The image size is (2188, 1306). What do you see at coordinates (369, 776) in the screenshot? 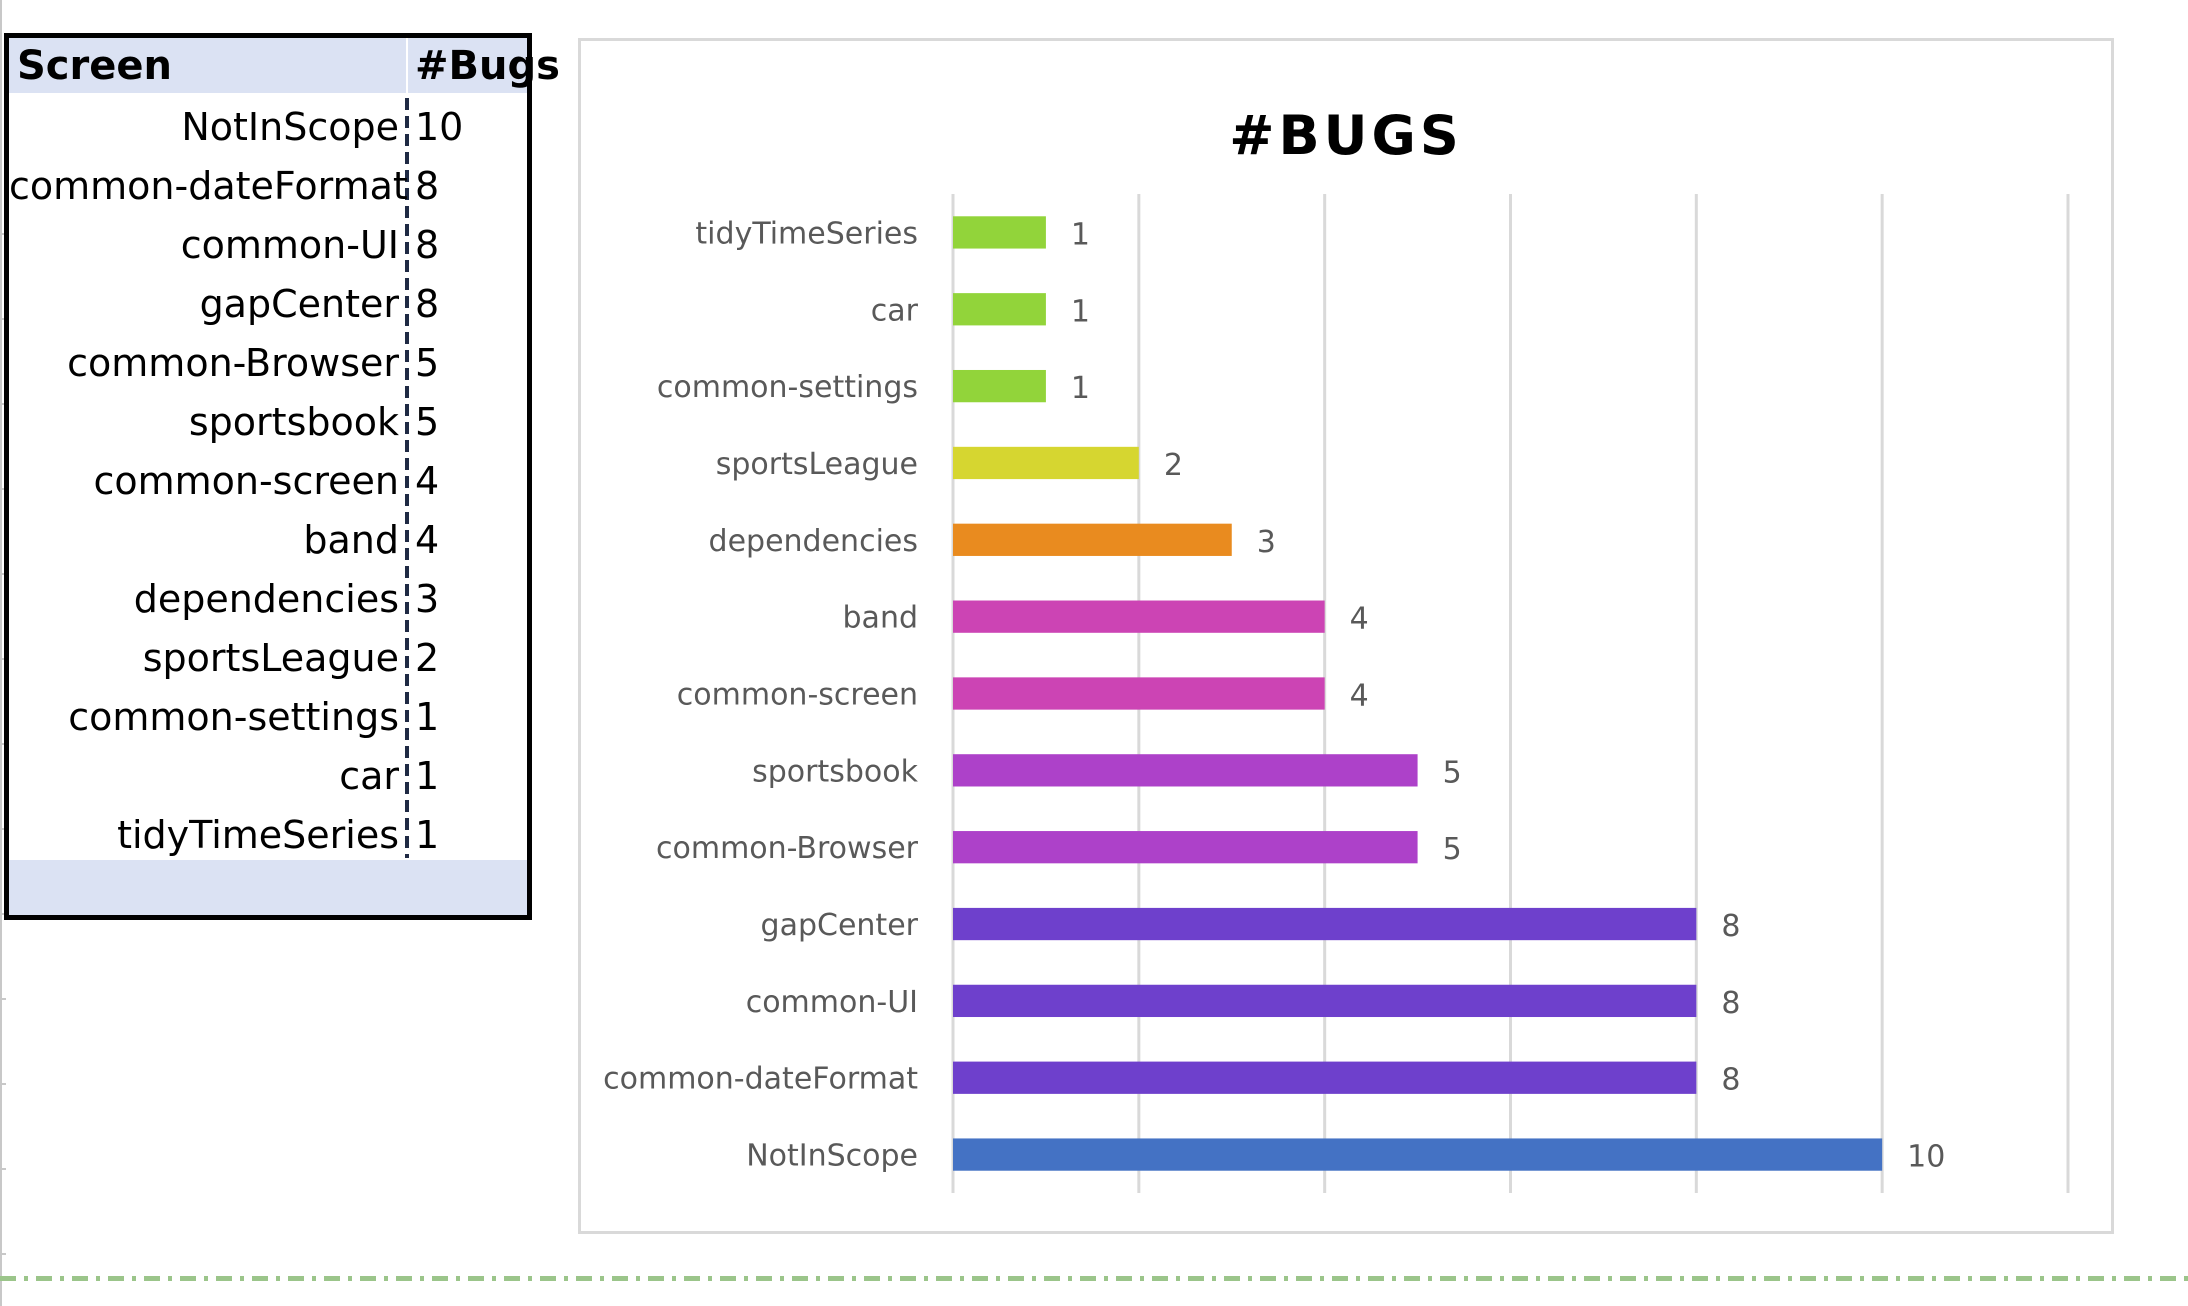
I see `cell-screen: car` at bounding box center [369, 776].